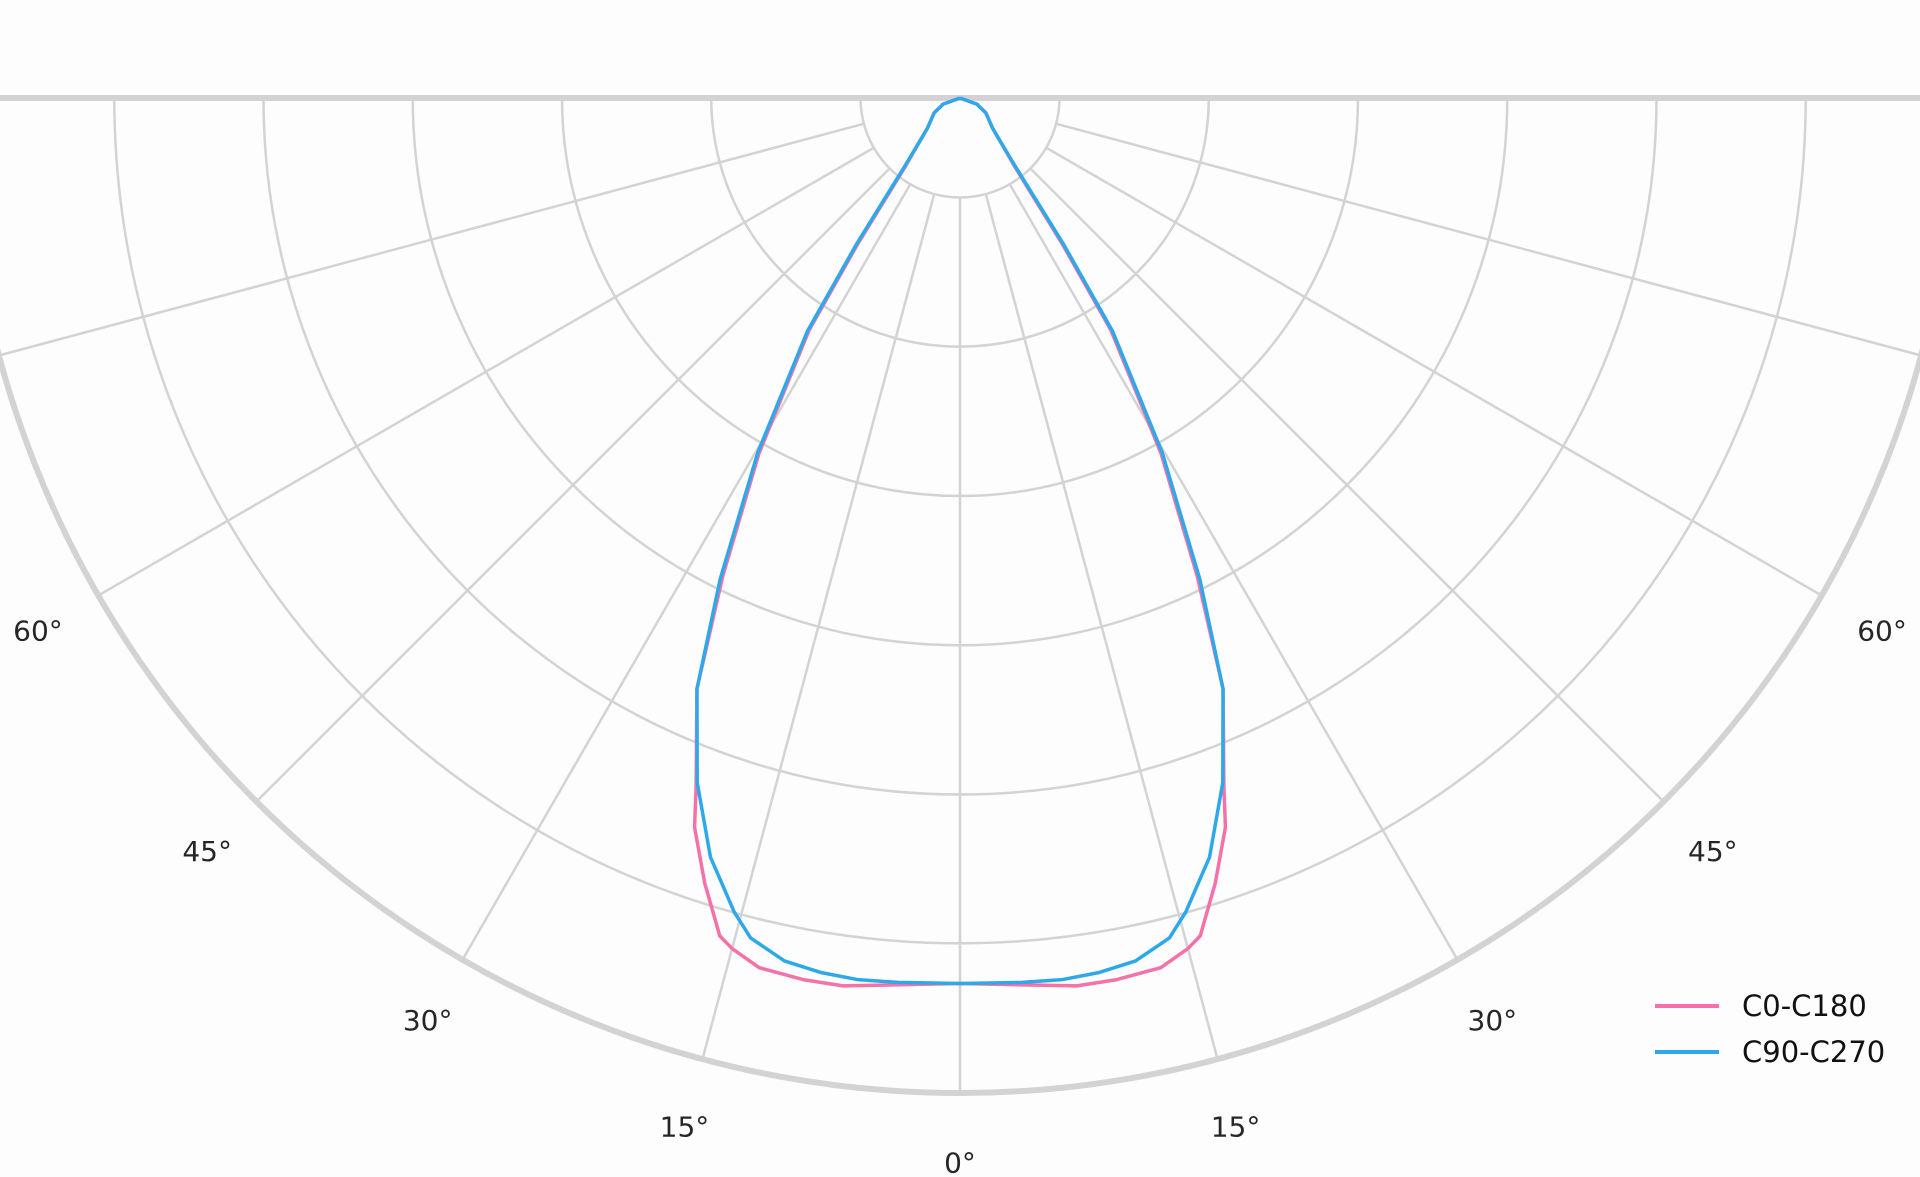  Describe the element at coordinates (960, 148) in the screenshot. I see `r-gridline` at that location.